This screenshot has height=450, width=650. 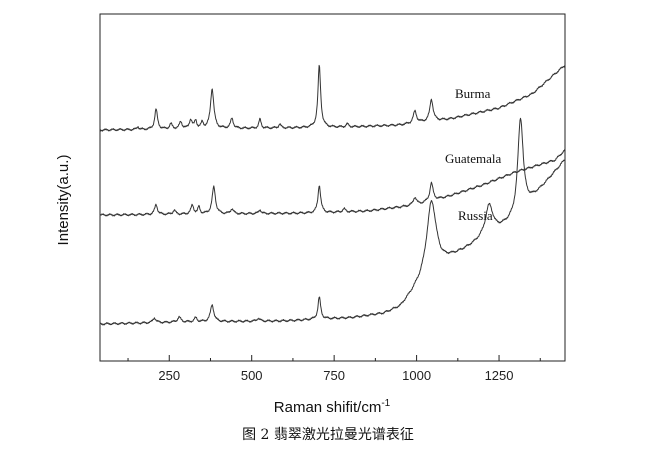 What do you see at coordinates (385, 403) in the screenshot?
I see `x-axis-label-superscript: -1` at bounding box center [385, 403].